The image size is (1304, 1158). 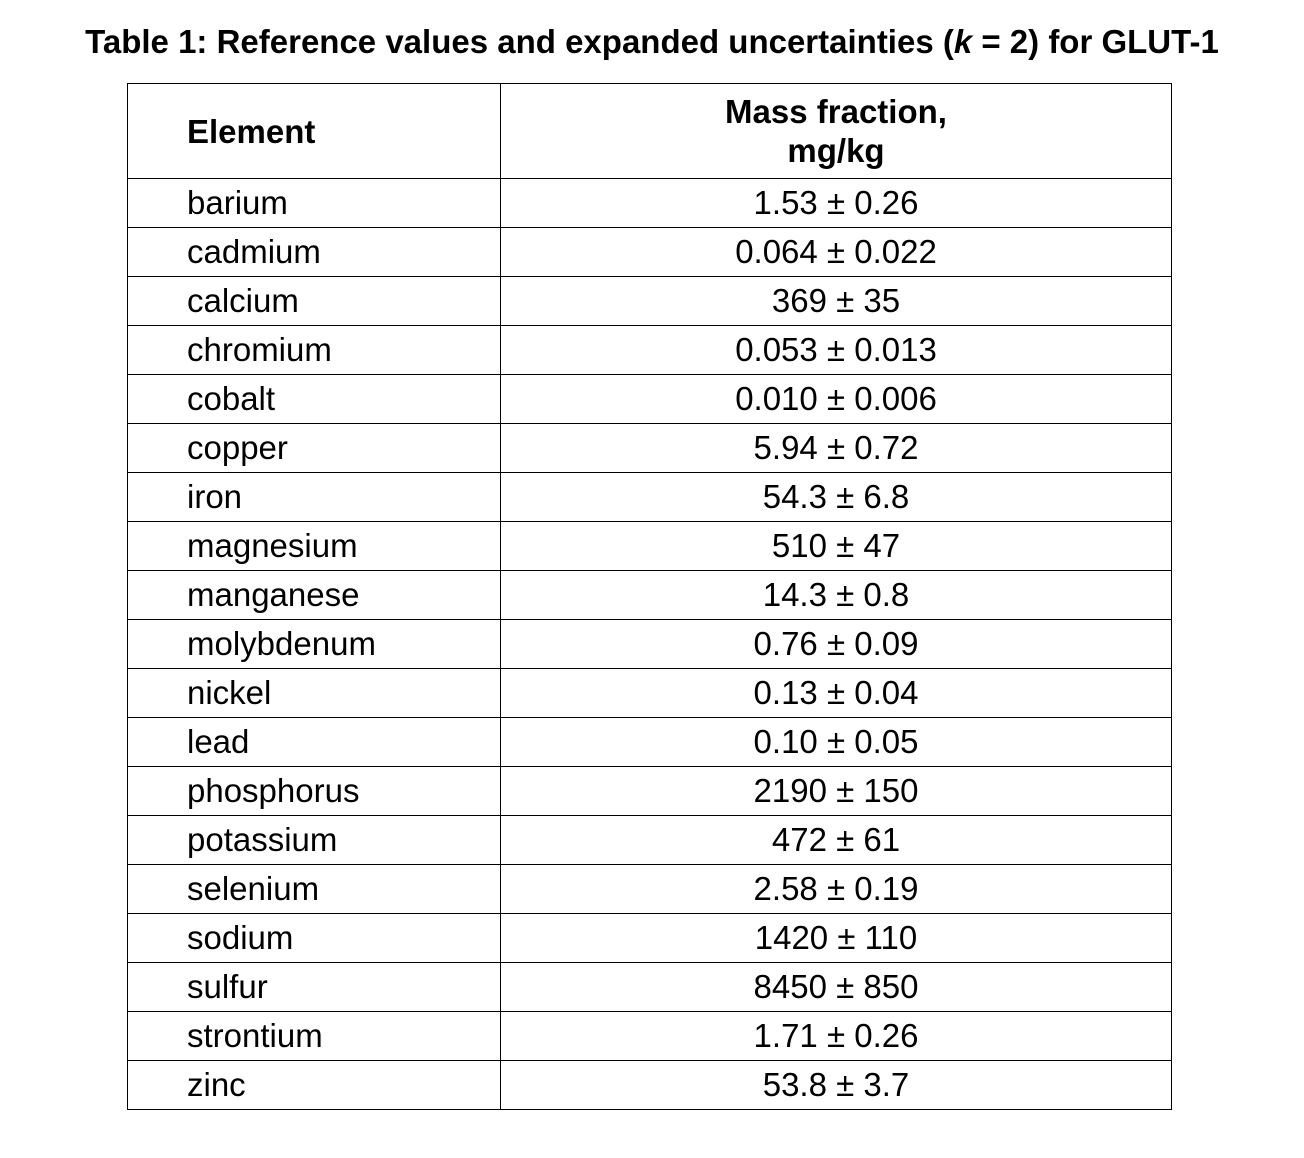 What do you see at coordinates (836, 987) in the screenshot?
I see `mass-fraction-cell: 8450 ± 850` at bounding box center [836, 987].